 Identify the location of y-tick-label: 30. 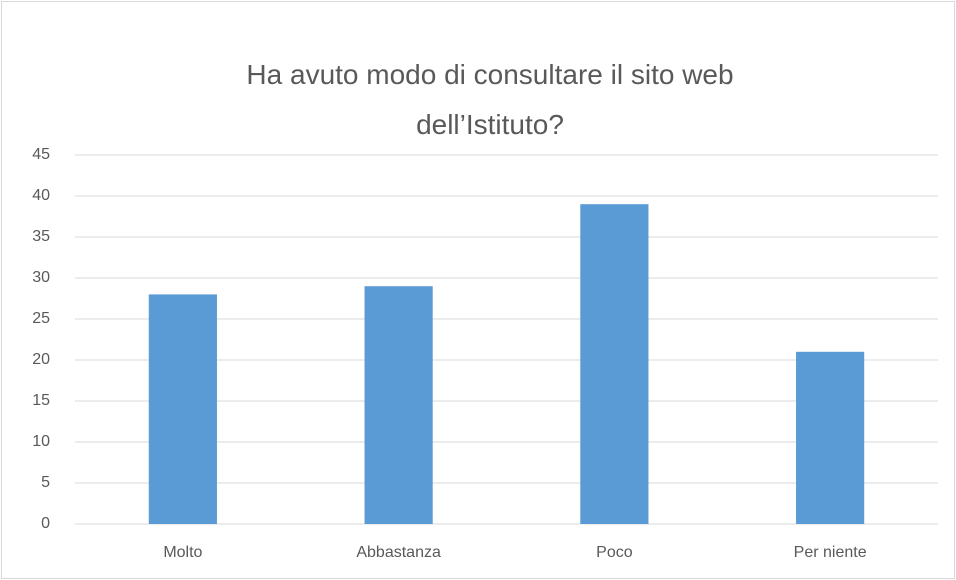
(41, 277).